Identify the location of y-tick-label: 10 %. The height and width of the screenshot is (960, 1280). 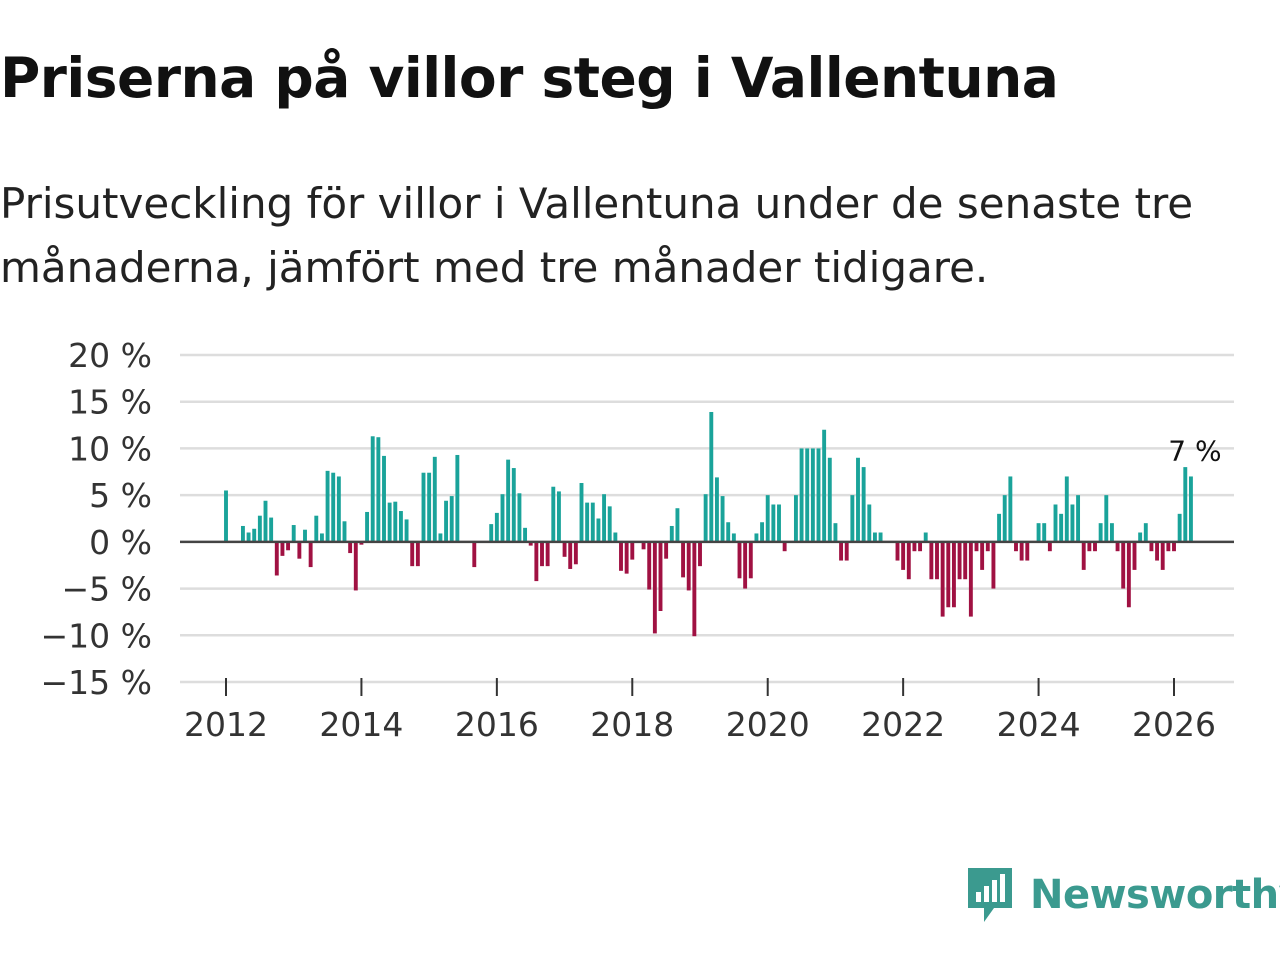
(110, 448).